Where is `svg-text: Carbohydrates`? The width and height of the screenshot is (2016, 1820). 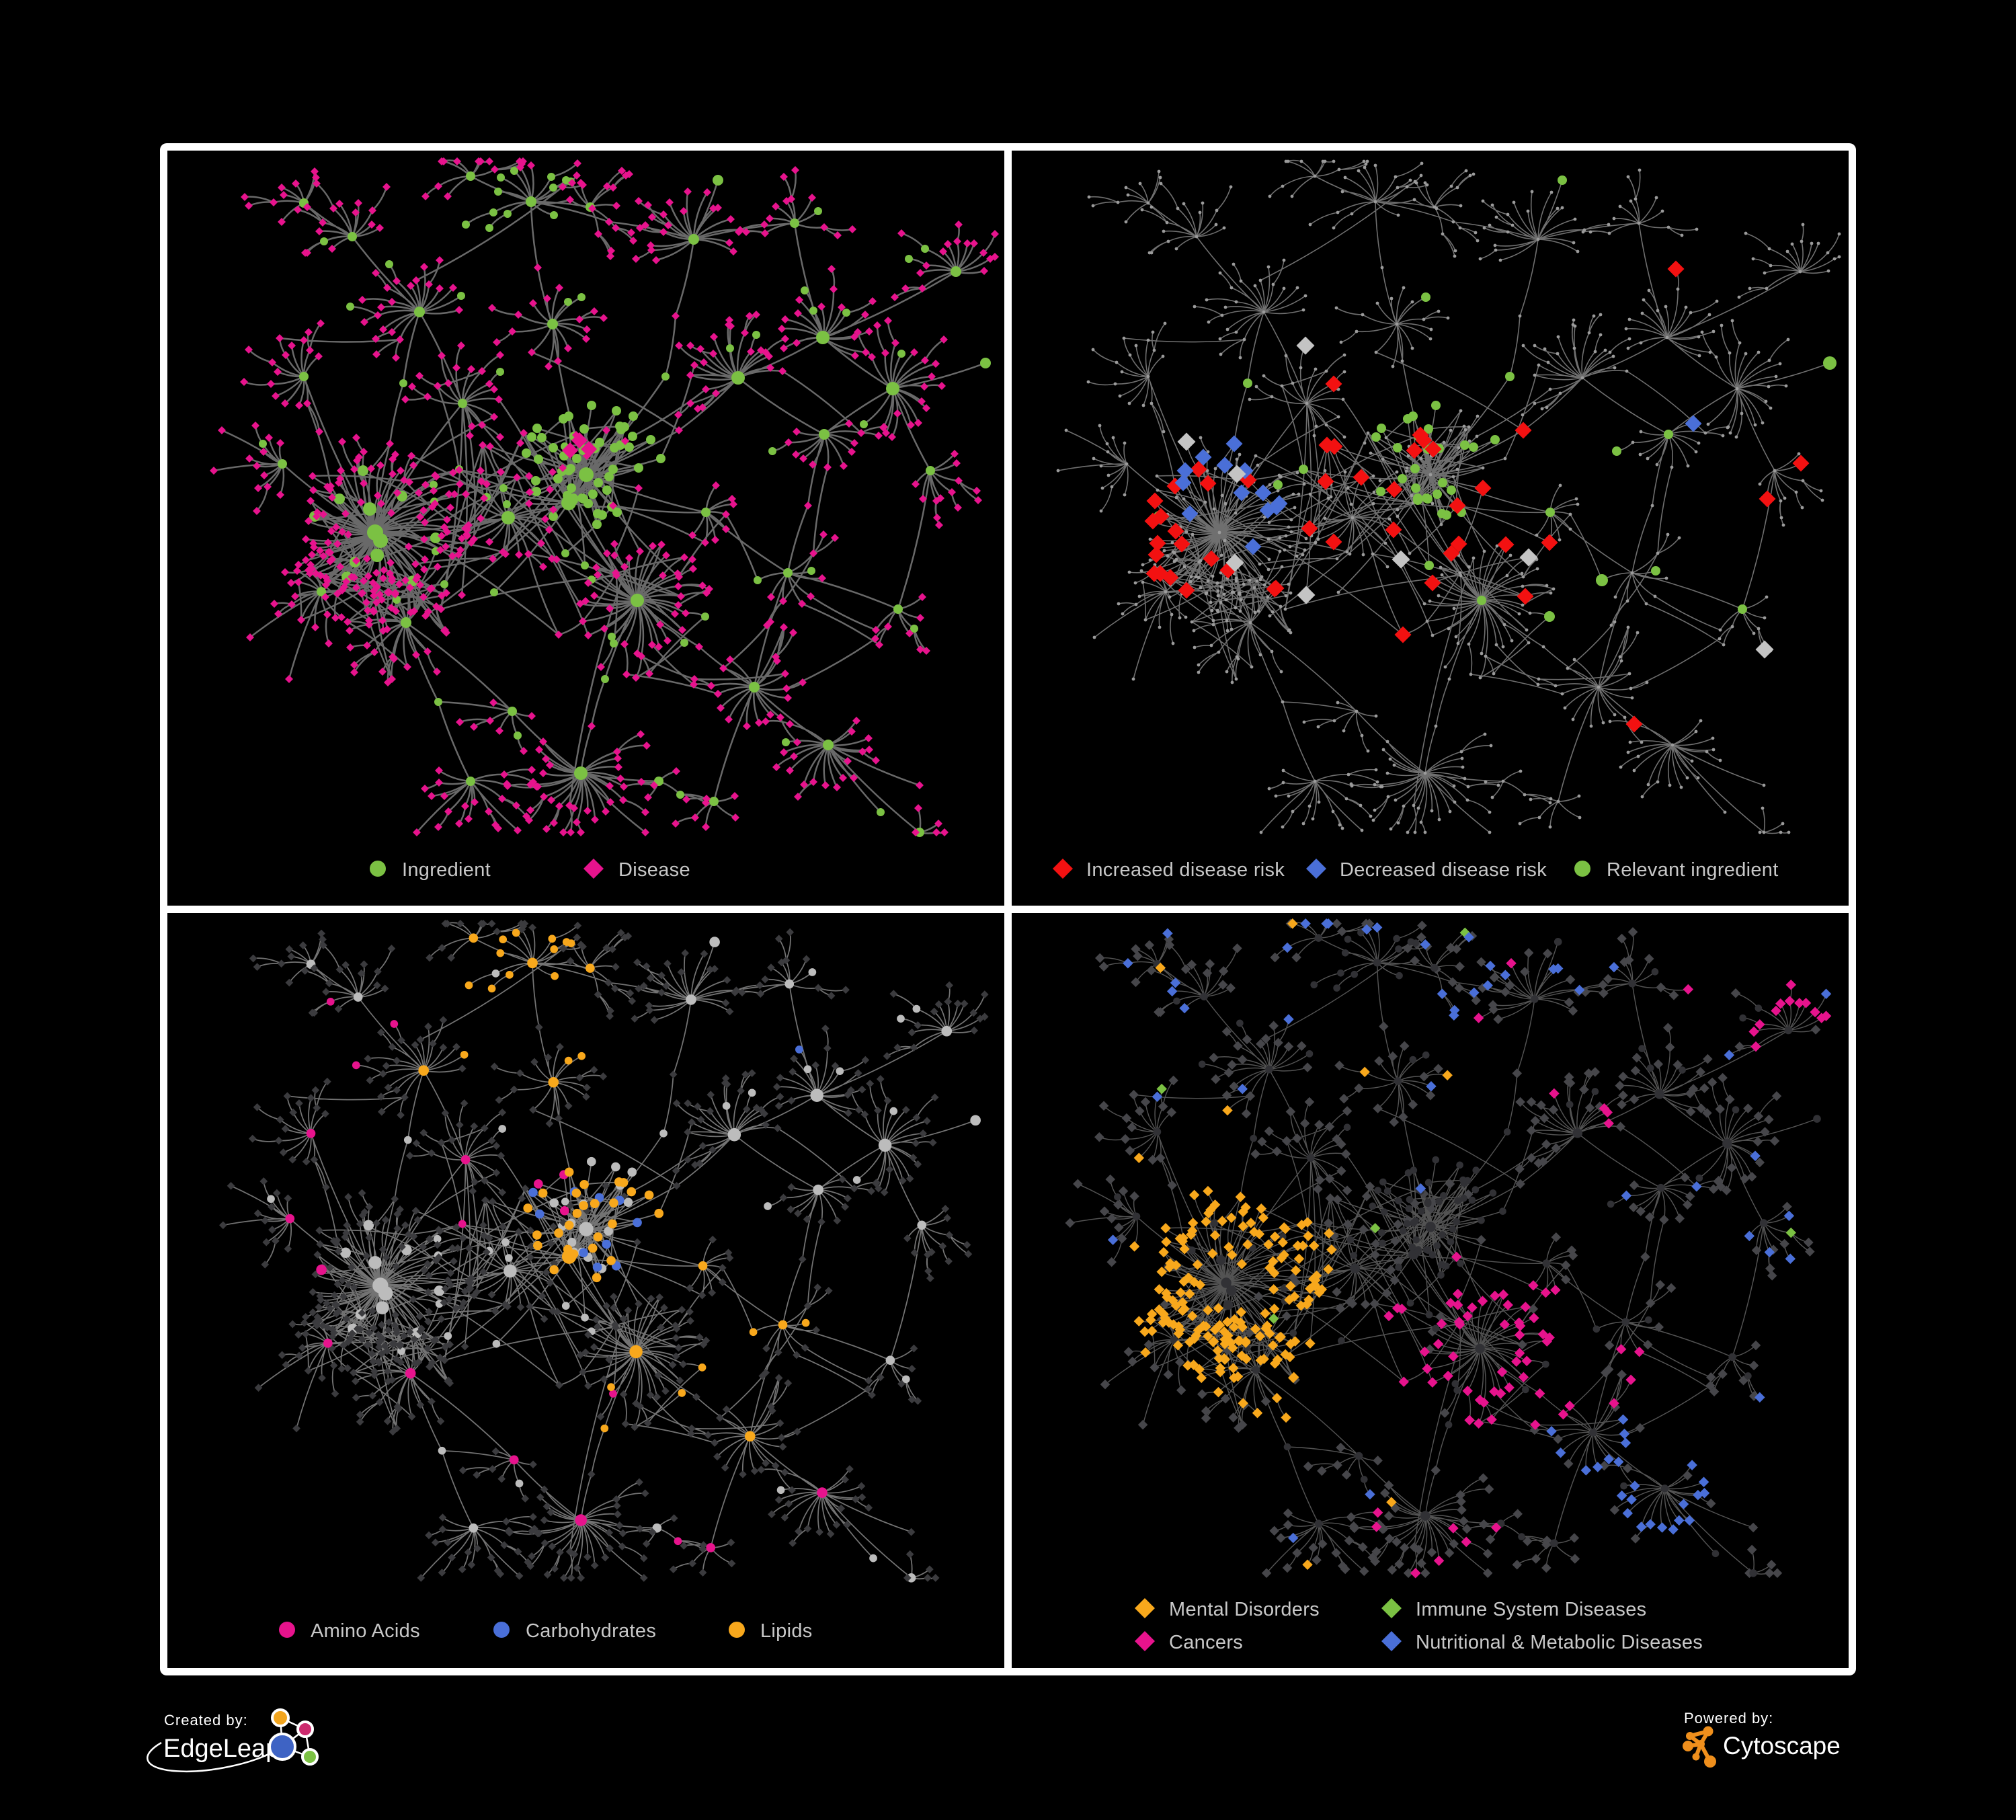
svg-text: Carbohydrates is located at coordinates (591, 1631).